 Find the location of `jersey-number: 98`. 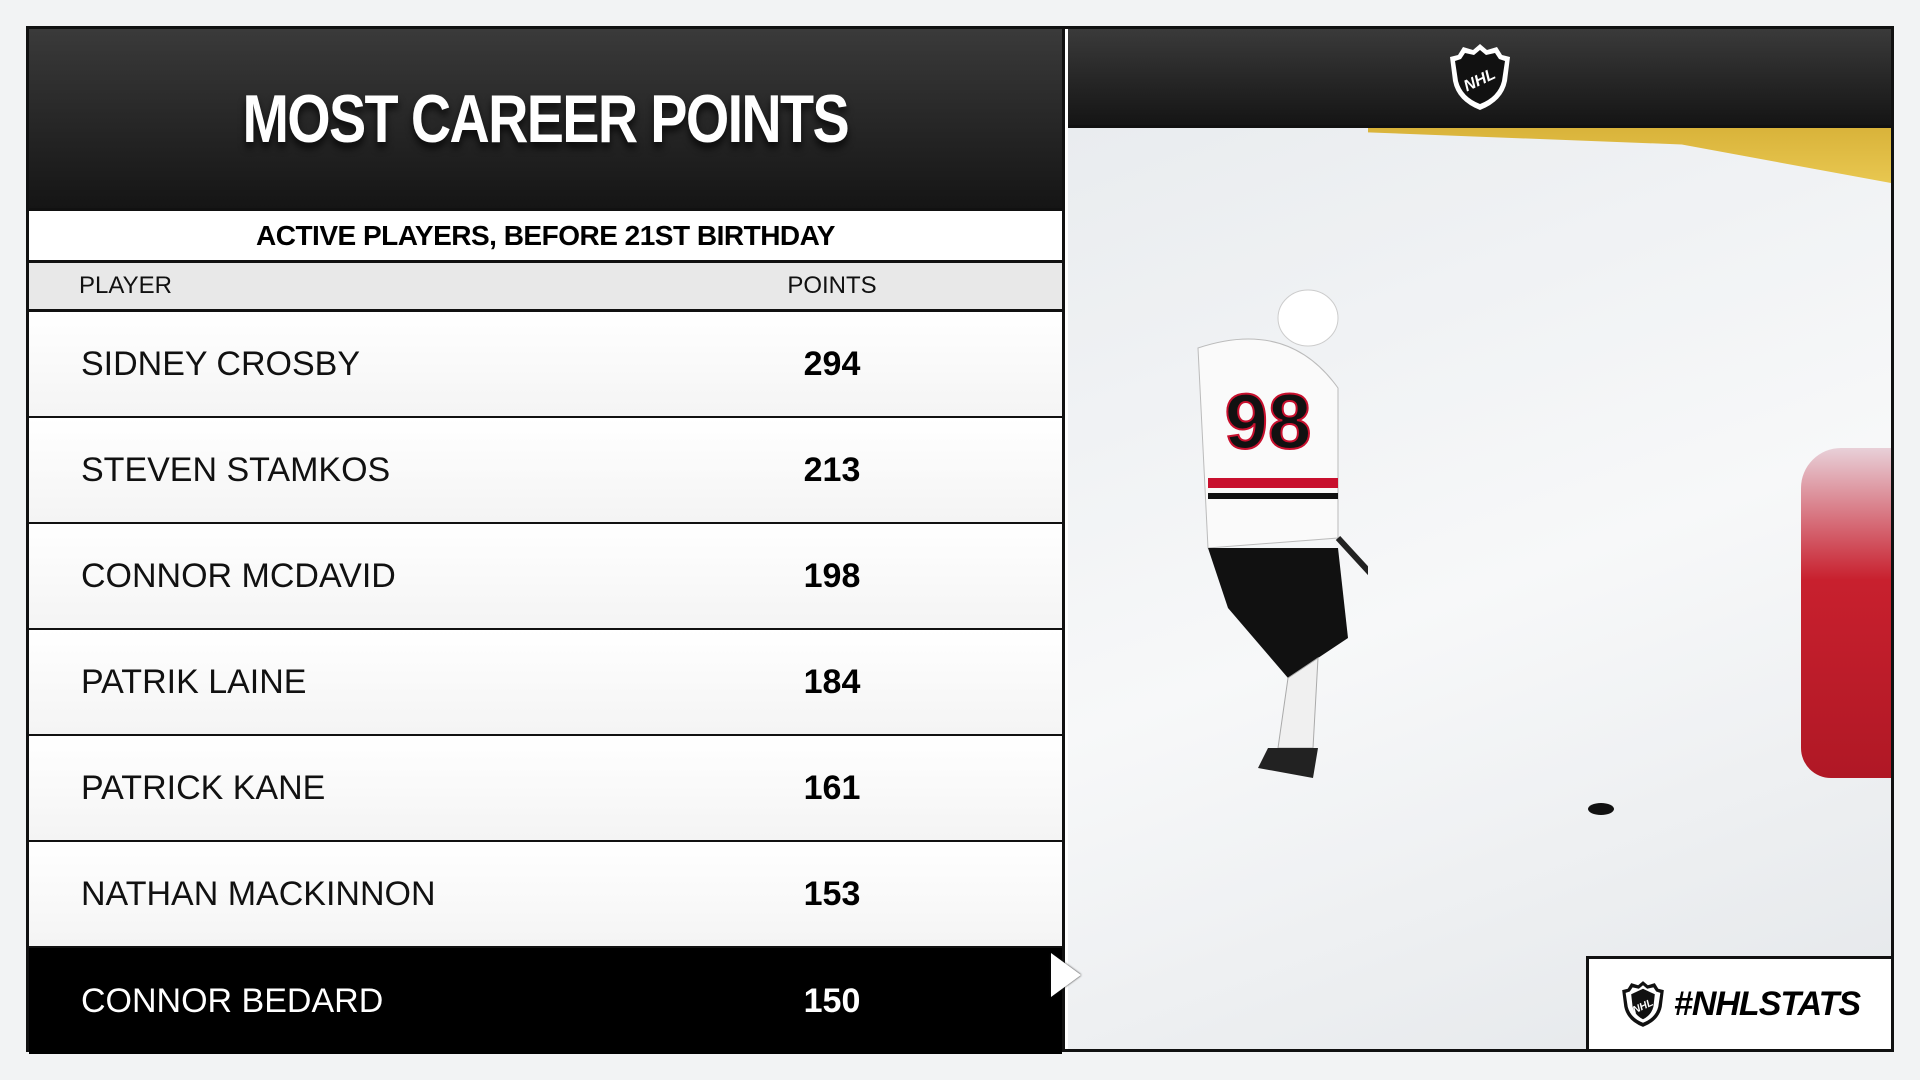

jersey-number: 98 is located at coordinates (1268, 421).